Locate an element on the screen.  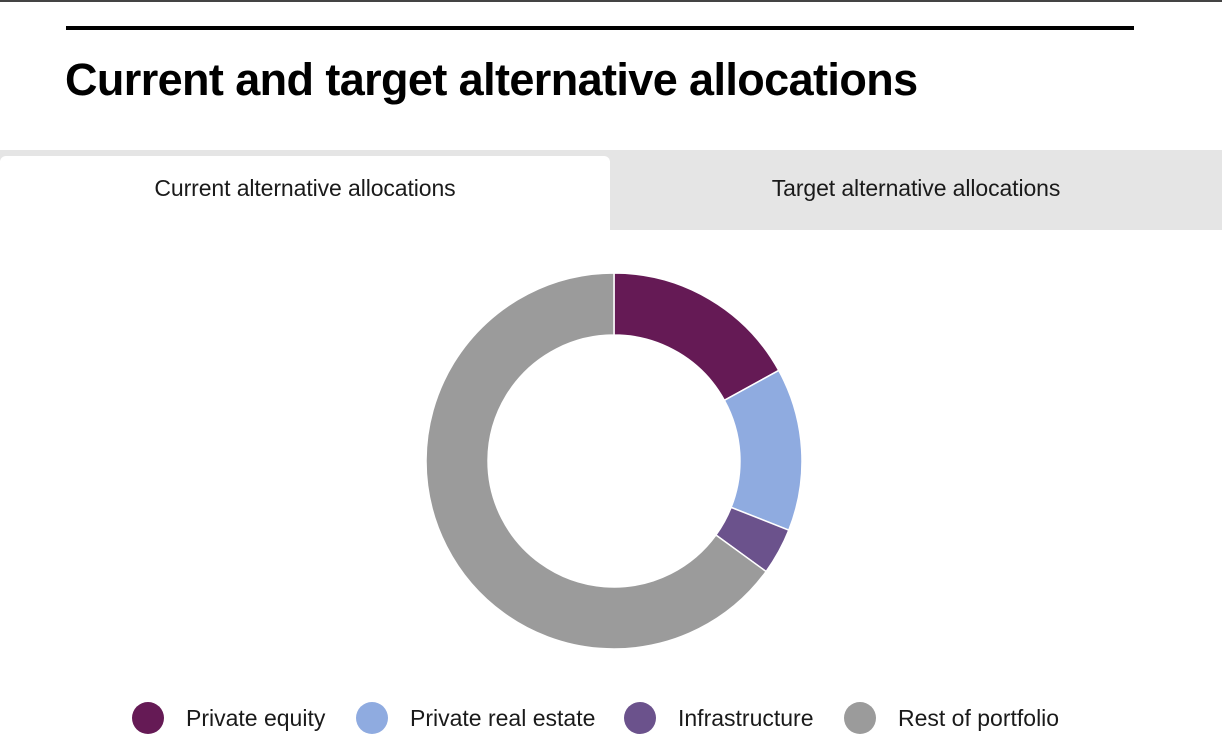
tab-label: Target alternative allocations is located at coordinates (916, 187).